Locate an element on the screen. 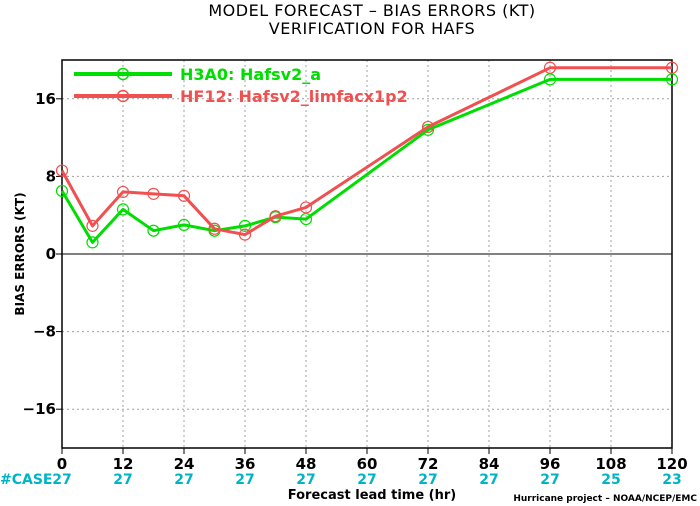 This screenshot has width=700, height=506. case-row-label: #CASE is located at coordinates (26, 480).